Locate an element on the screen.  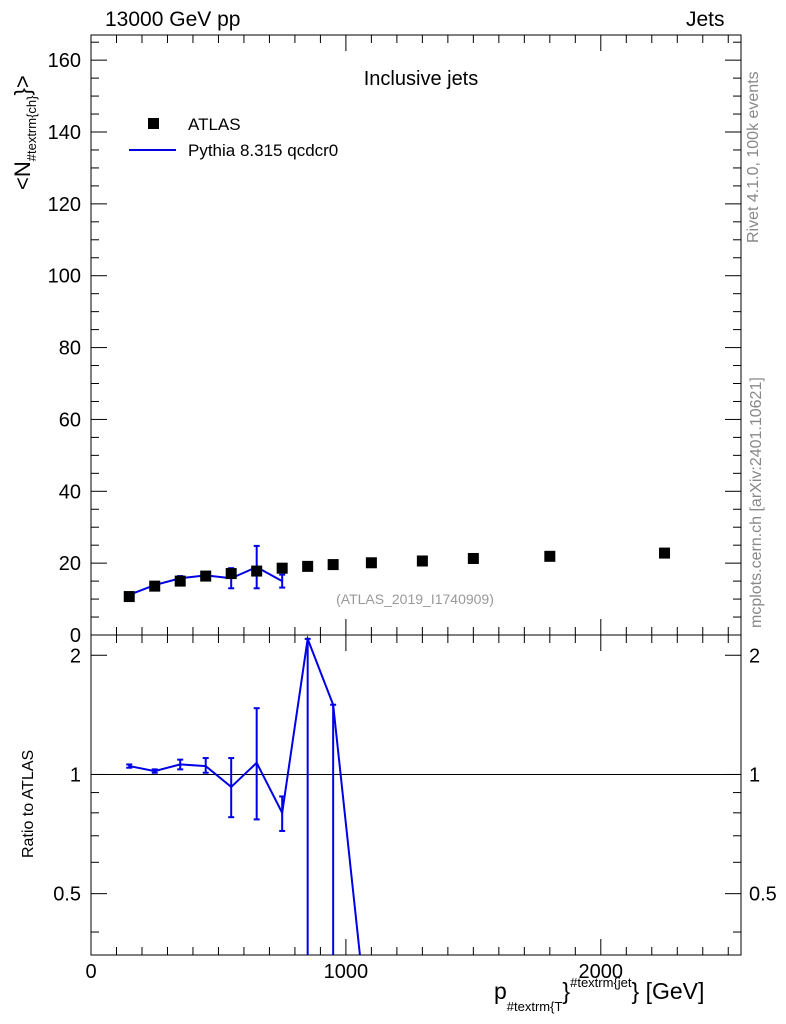
ratio-series-group is located at coordinates (243, 795).